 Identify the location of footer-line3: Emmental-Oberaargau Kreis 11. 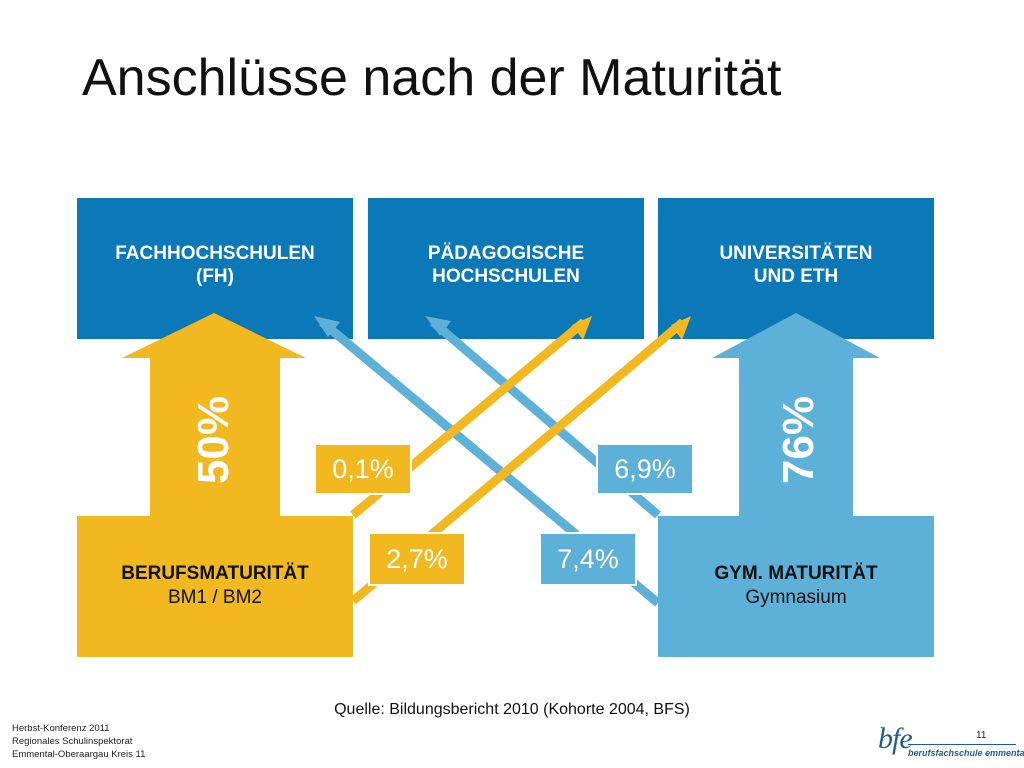
(79, 754).